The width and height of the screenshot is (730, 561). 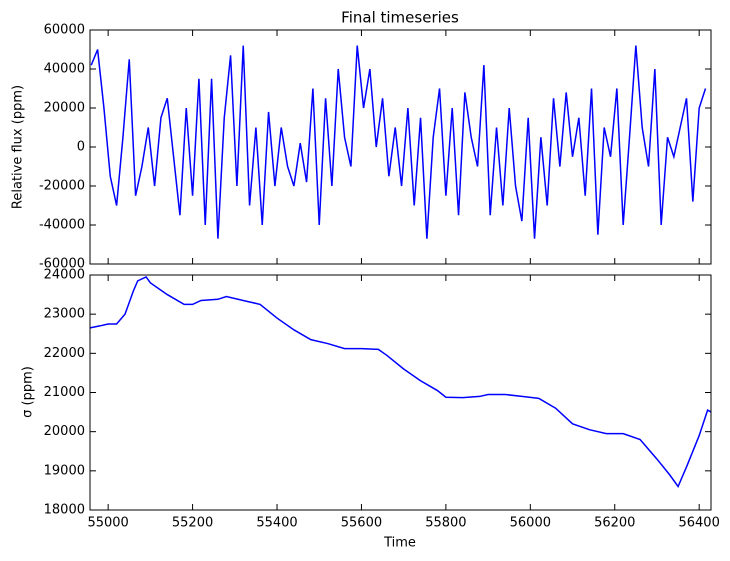 What do you see at coordinates (64, 30) in the screenshot?
I see `y-tick-label: 60000` at bounding box center [64, 30].